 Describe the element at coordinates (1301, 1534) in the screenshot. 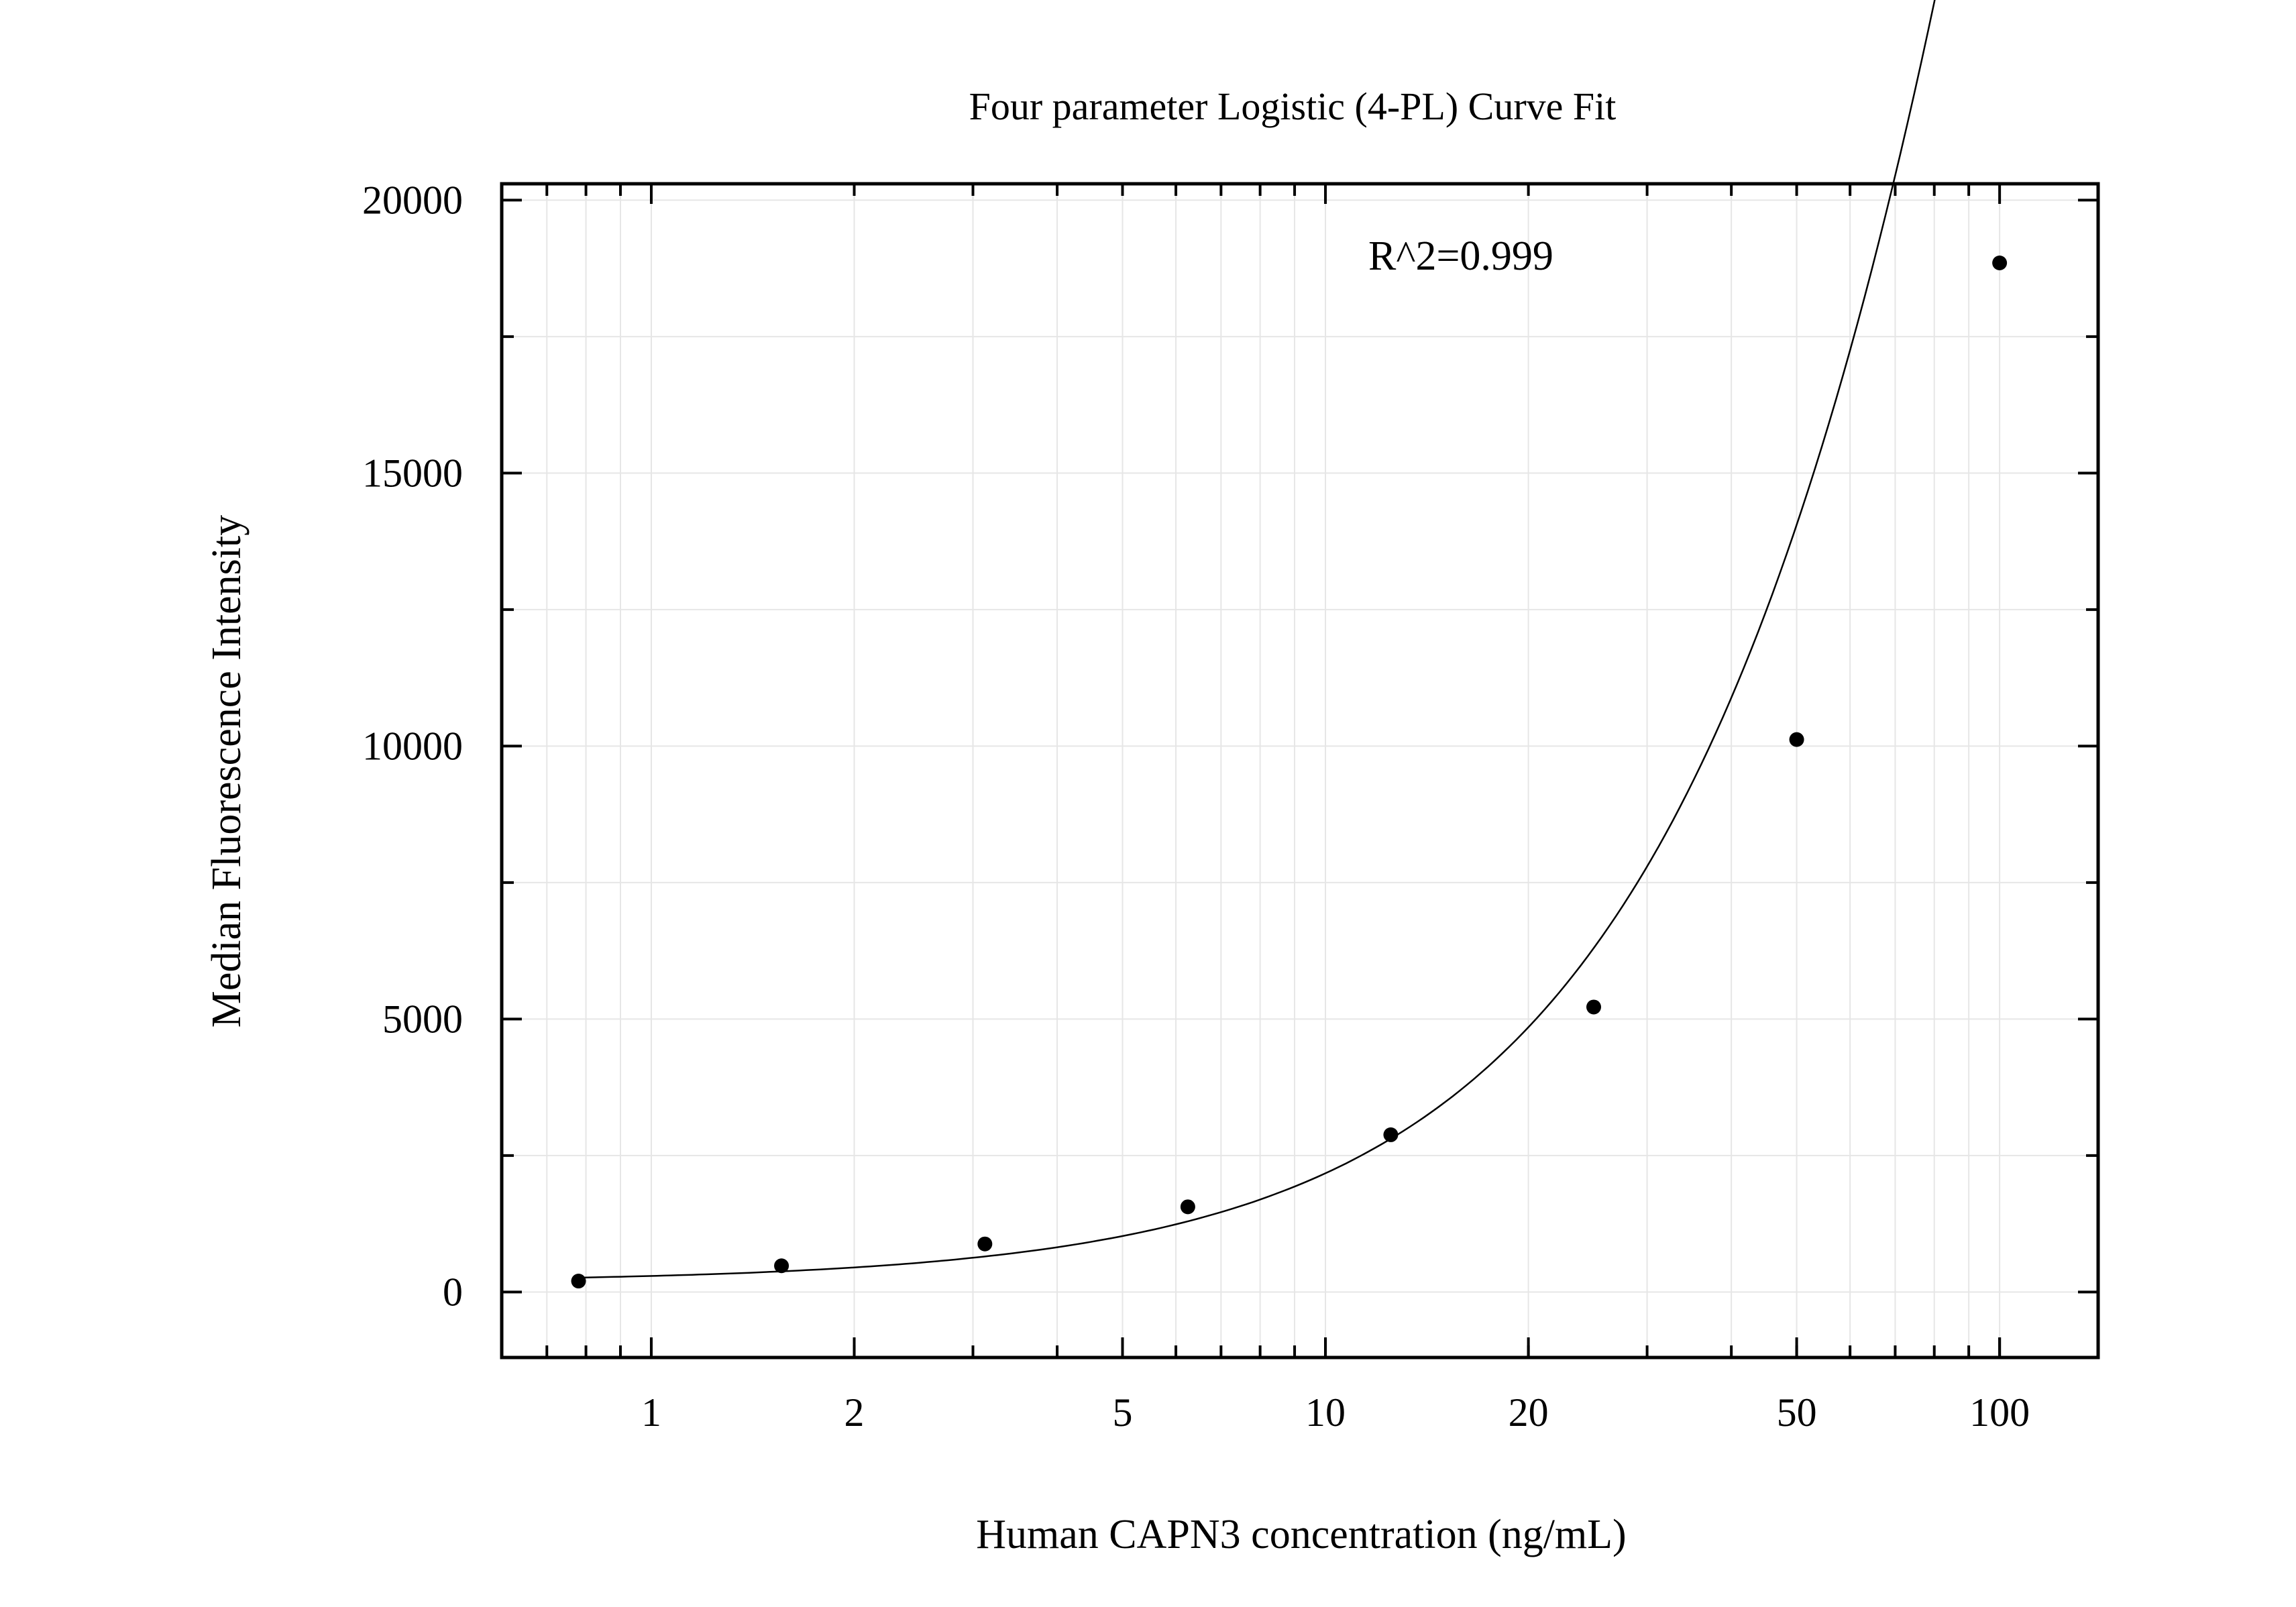

I see `x-axis-label: Human CAPN3 concentration (ng/mL)` at that location.